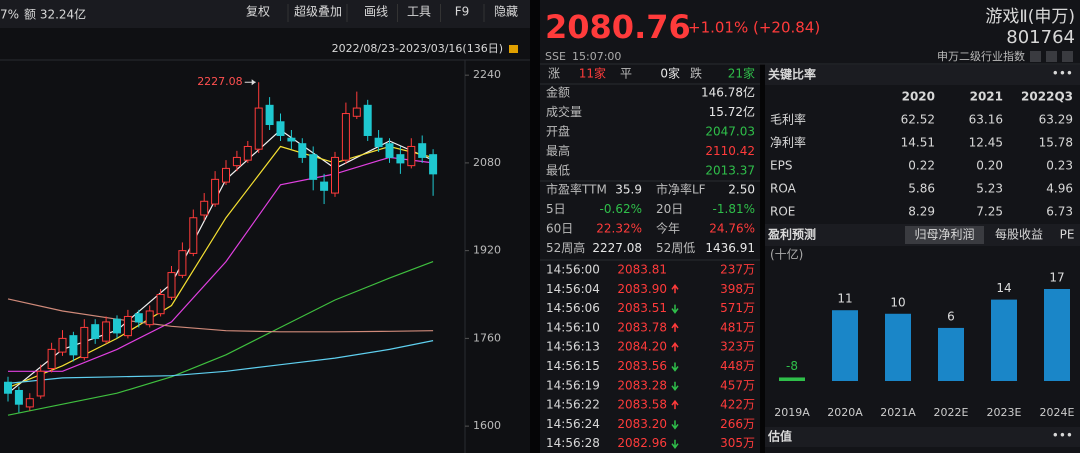  What do you see at coordinates (558, 150) in the screenshot?
I see `stat-label: 最高` at bounding box center [558, 150].